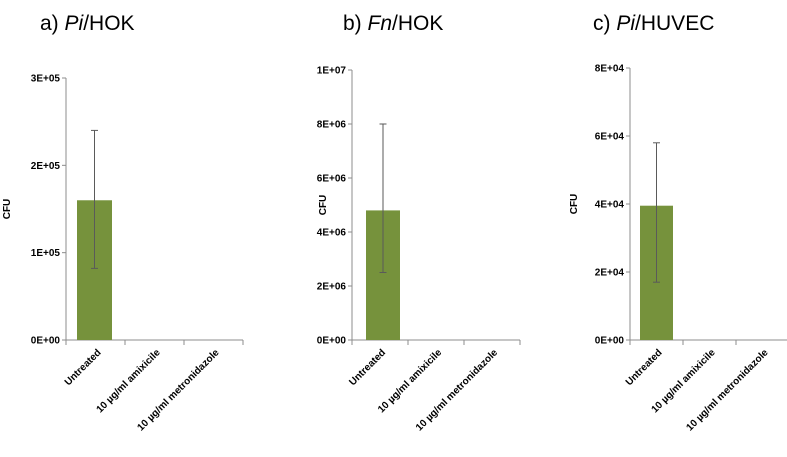 The image size is (787, 457). I want to click on y-tick-label: 1E+05, so click(46, 253).